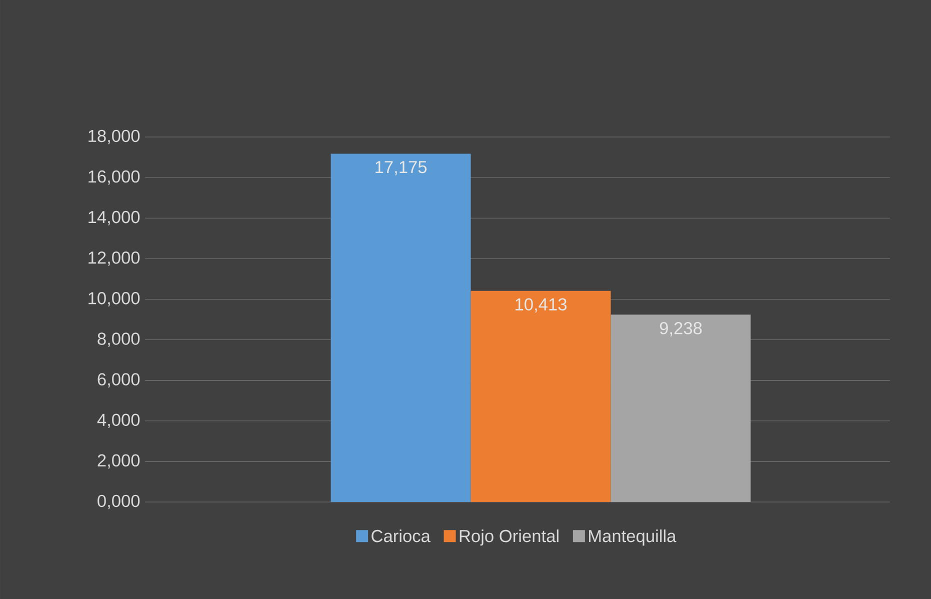 The width and height of the screenshot is (931, 599). What do you see at coordinates (114, 177) in the screenshot?
I see `y-tick-label: 16,000` at bounding box center [114, 177].